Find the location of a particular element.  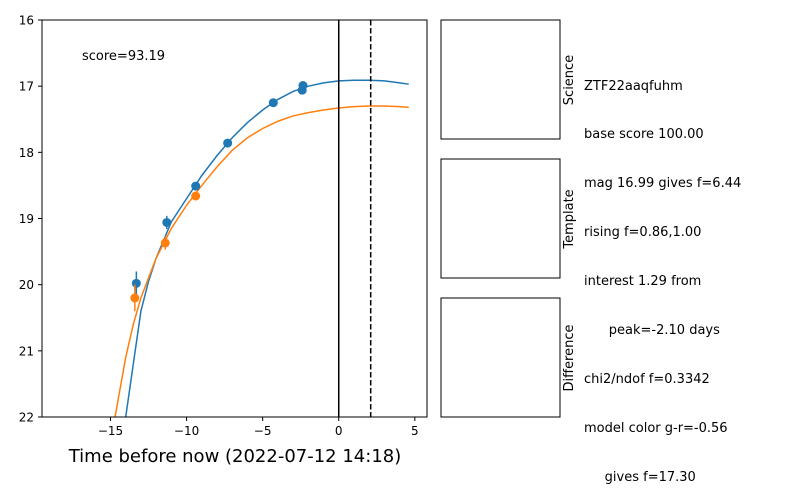

cutout-panels: Science Template Difference is located at coordinates (508, 218).